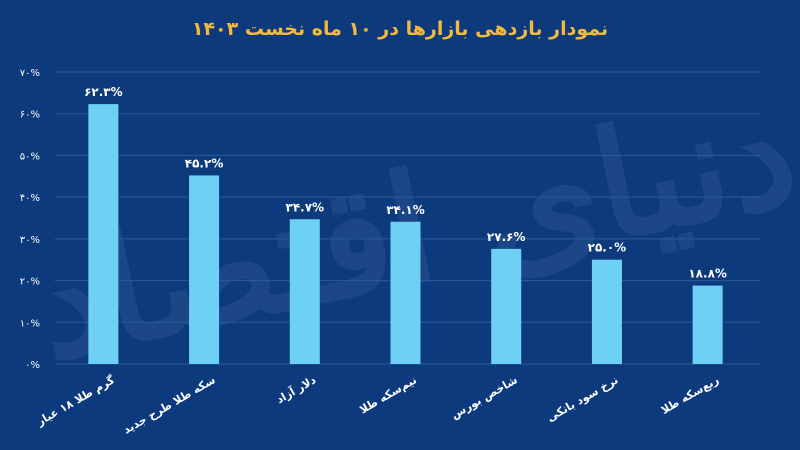  I want to click on y-tick-label: ۱۰%, so click(30, 323).